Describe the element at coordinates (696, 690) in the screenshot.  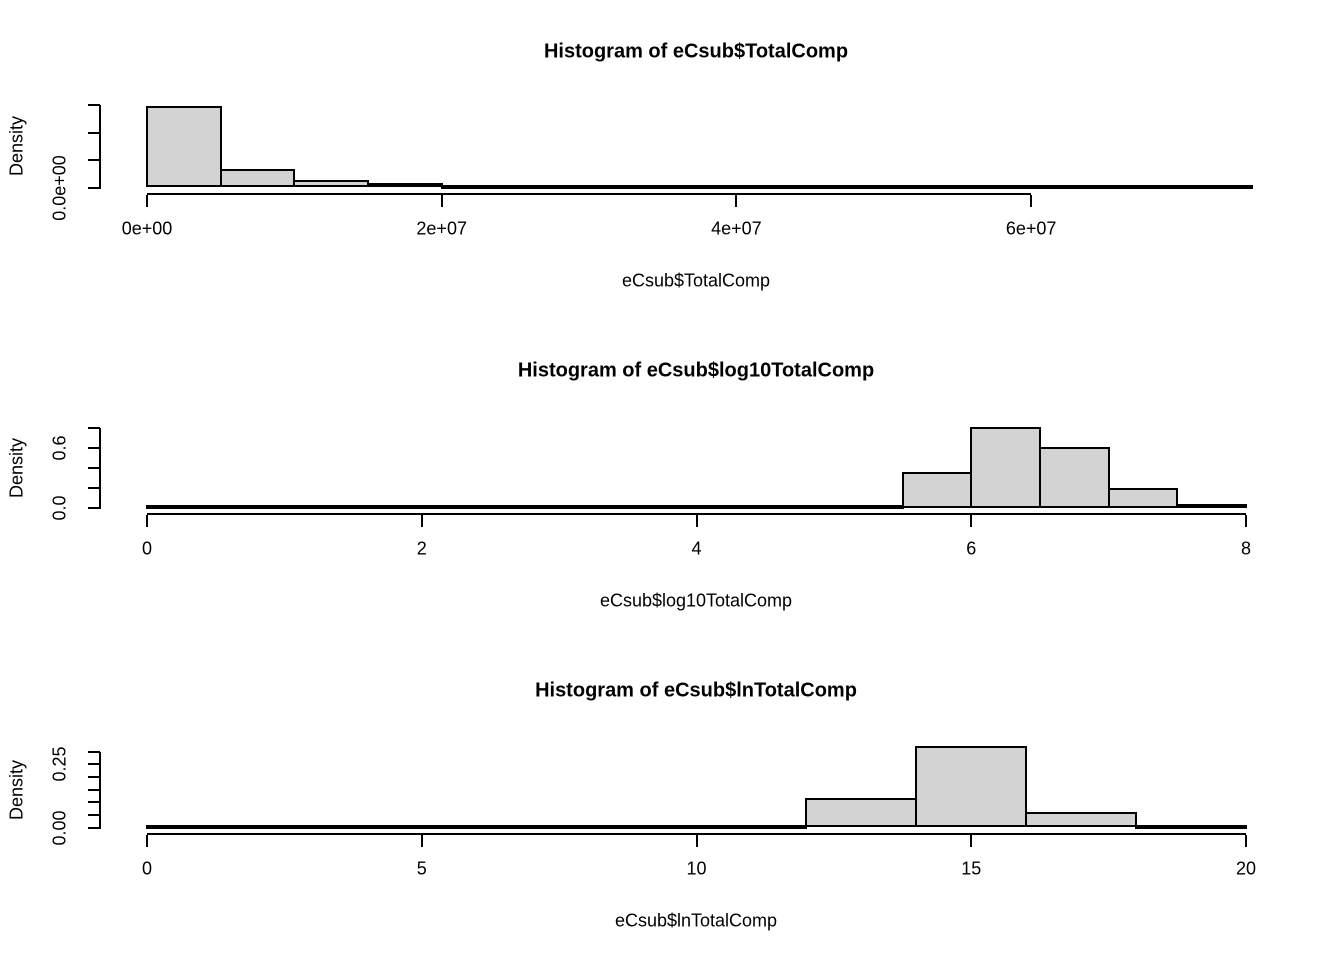
I see `panel-title: Histogram of eCsub$lnTotalComp` at that location.